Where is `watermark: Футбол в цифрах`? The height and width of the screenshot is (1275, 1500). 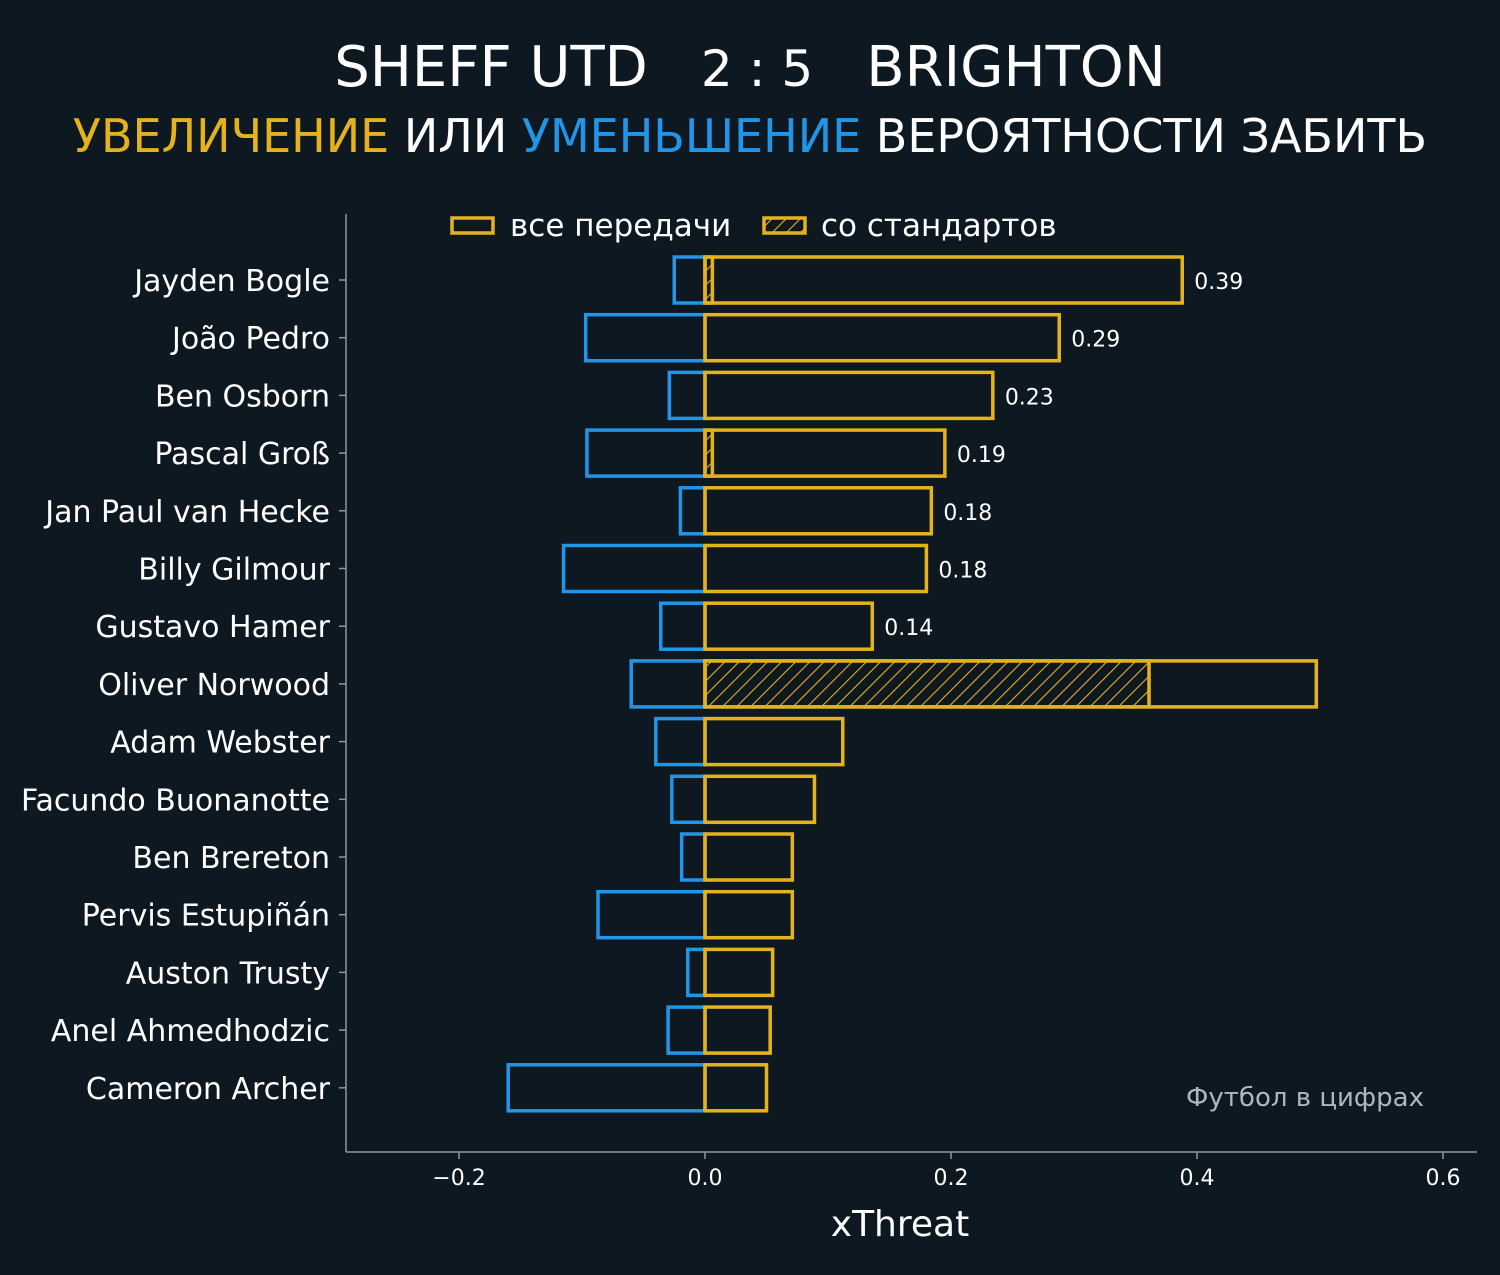 watermark: Футбол в цифрах is located at coordinates (1305, 1098).